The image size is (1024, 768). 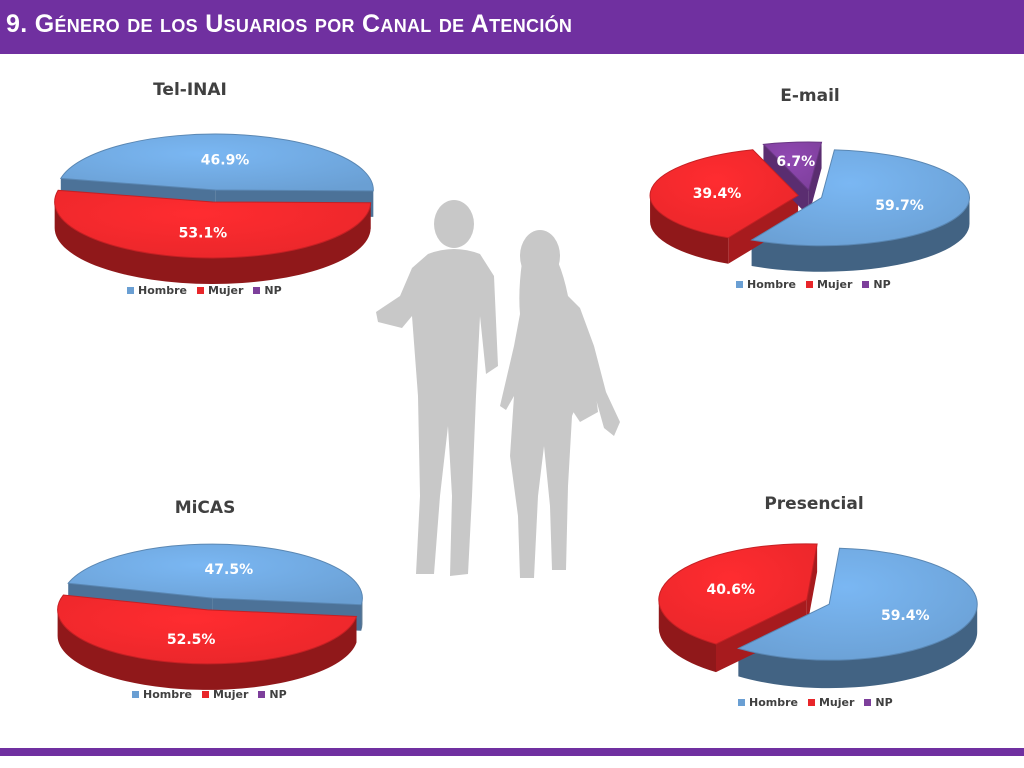 I want to click on pie-chart-plot: 59.7% 39.4% 6.7%, so click(x=809, y=206).